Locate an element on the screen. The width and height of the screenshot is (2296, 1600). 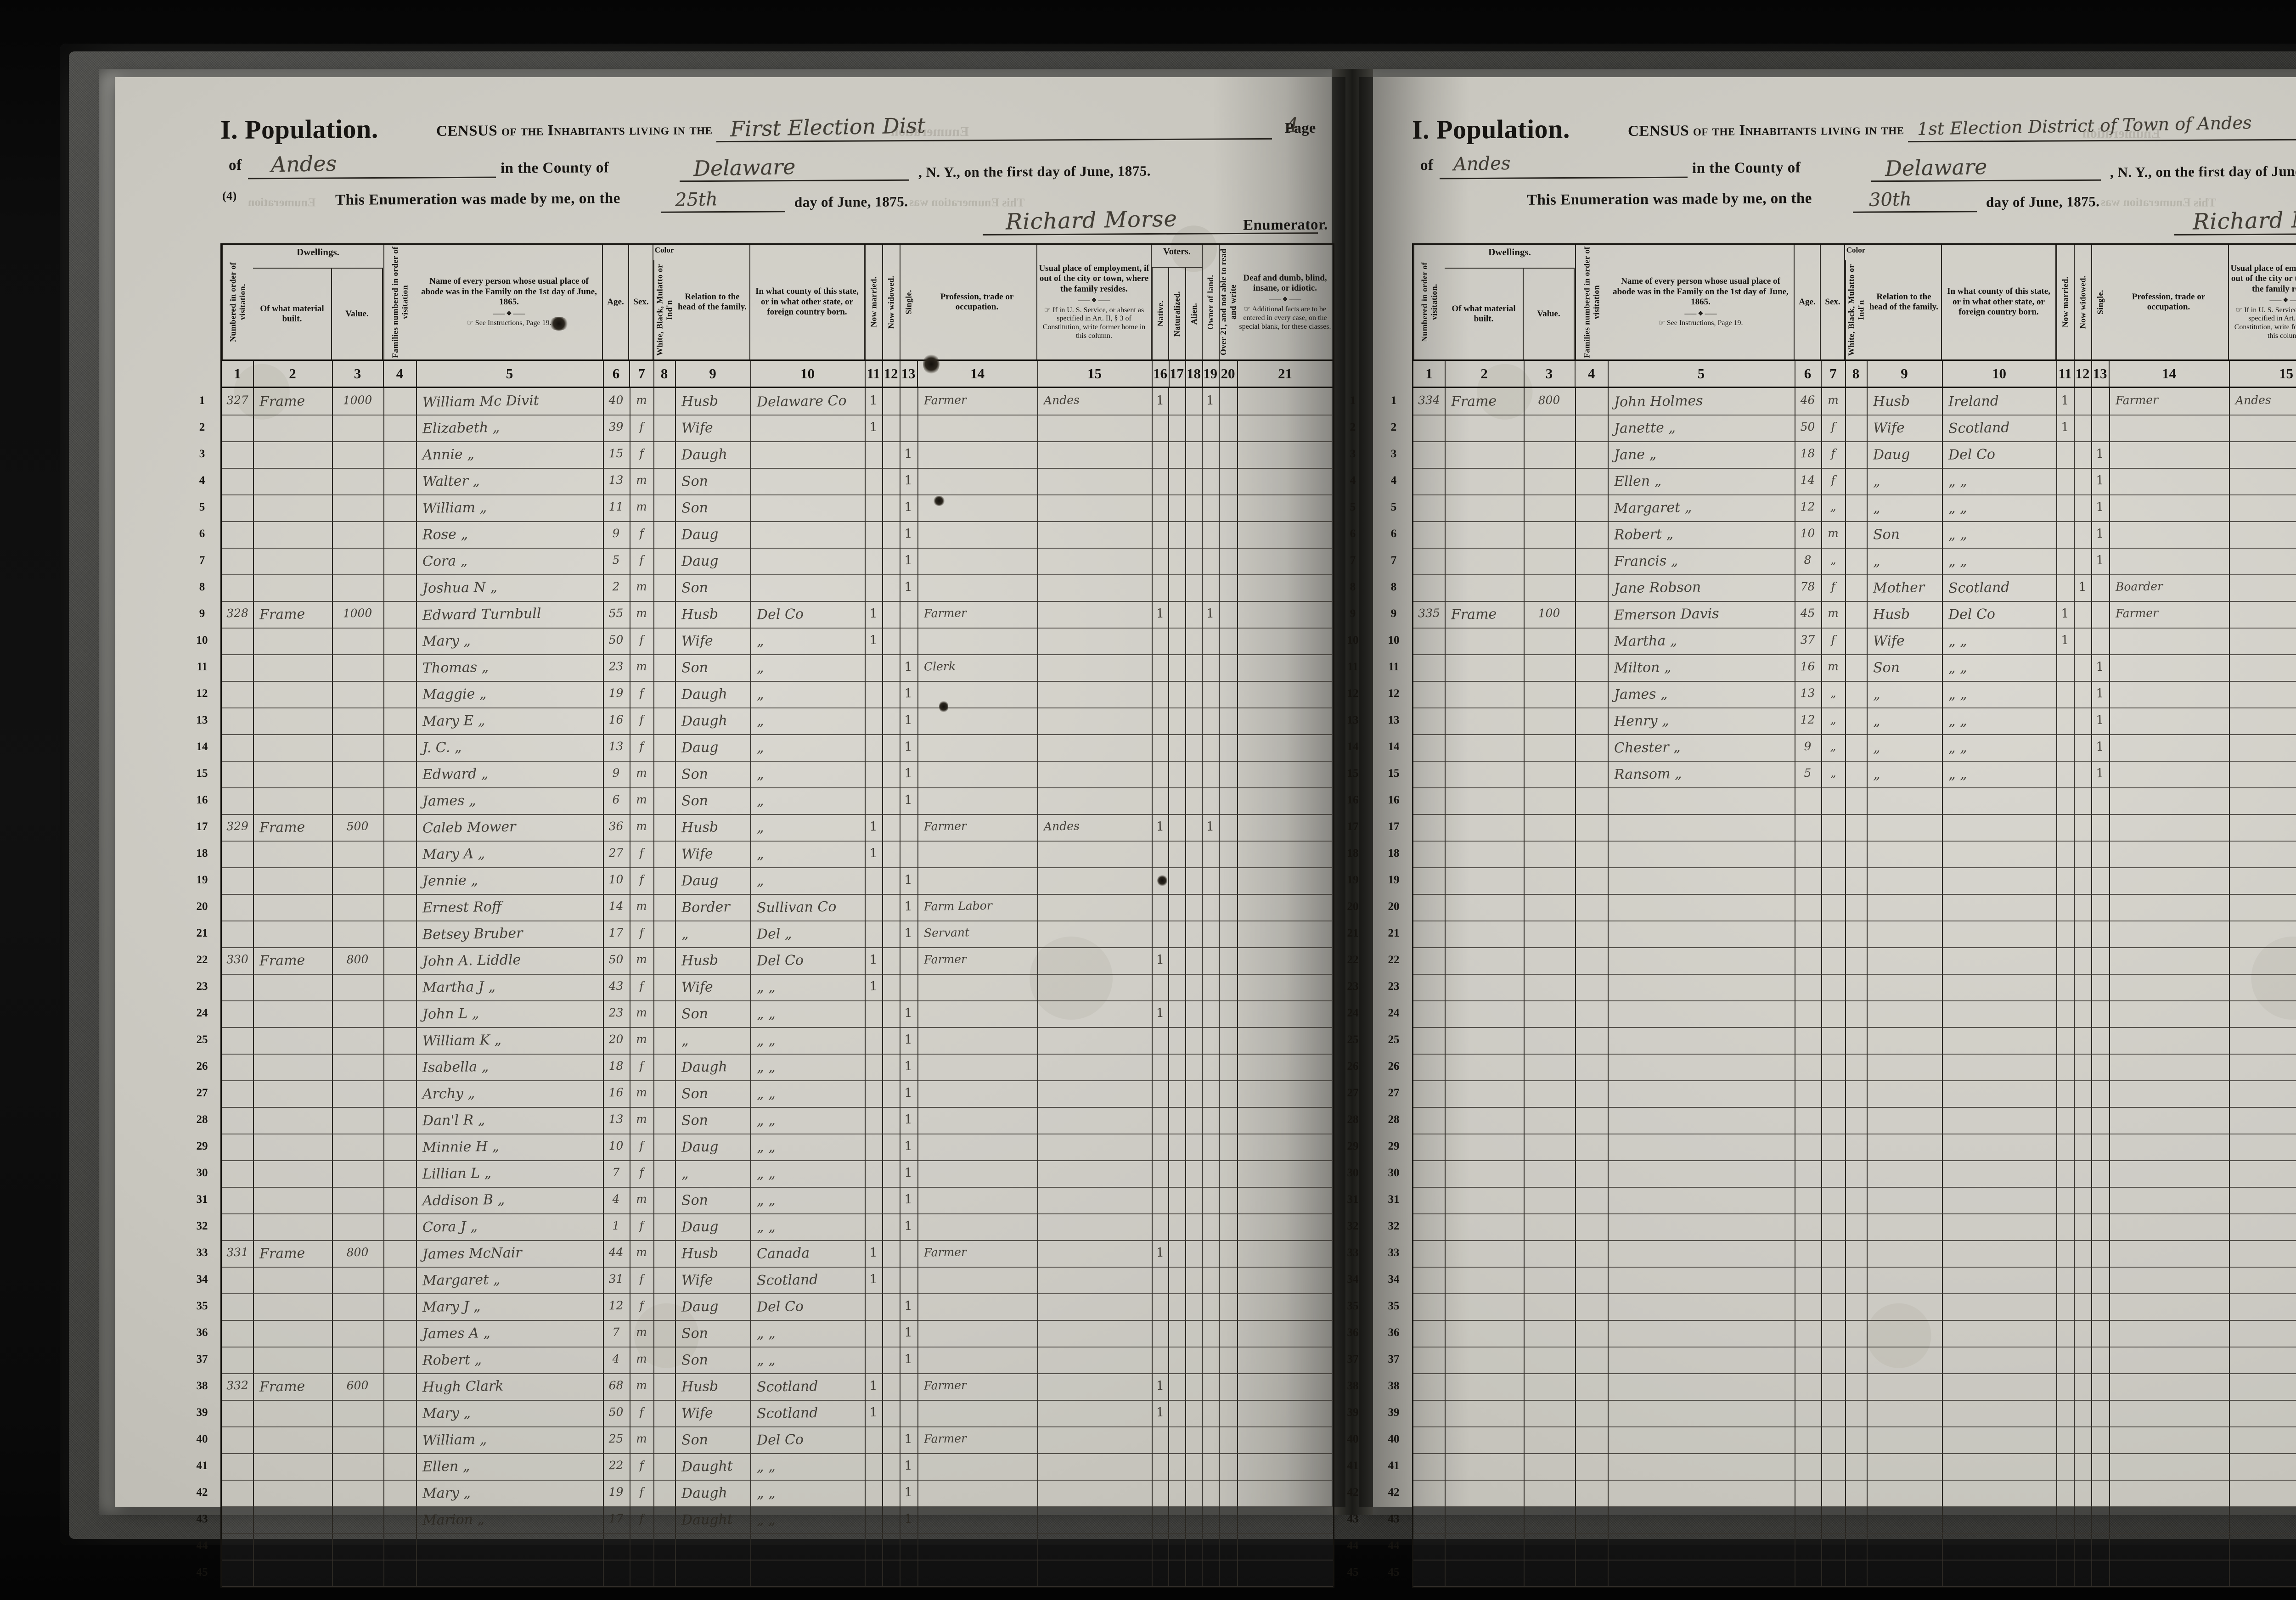
row-number-right: 12 is located at coordinates (1353, 694).